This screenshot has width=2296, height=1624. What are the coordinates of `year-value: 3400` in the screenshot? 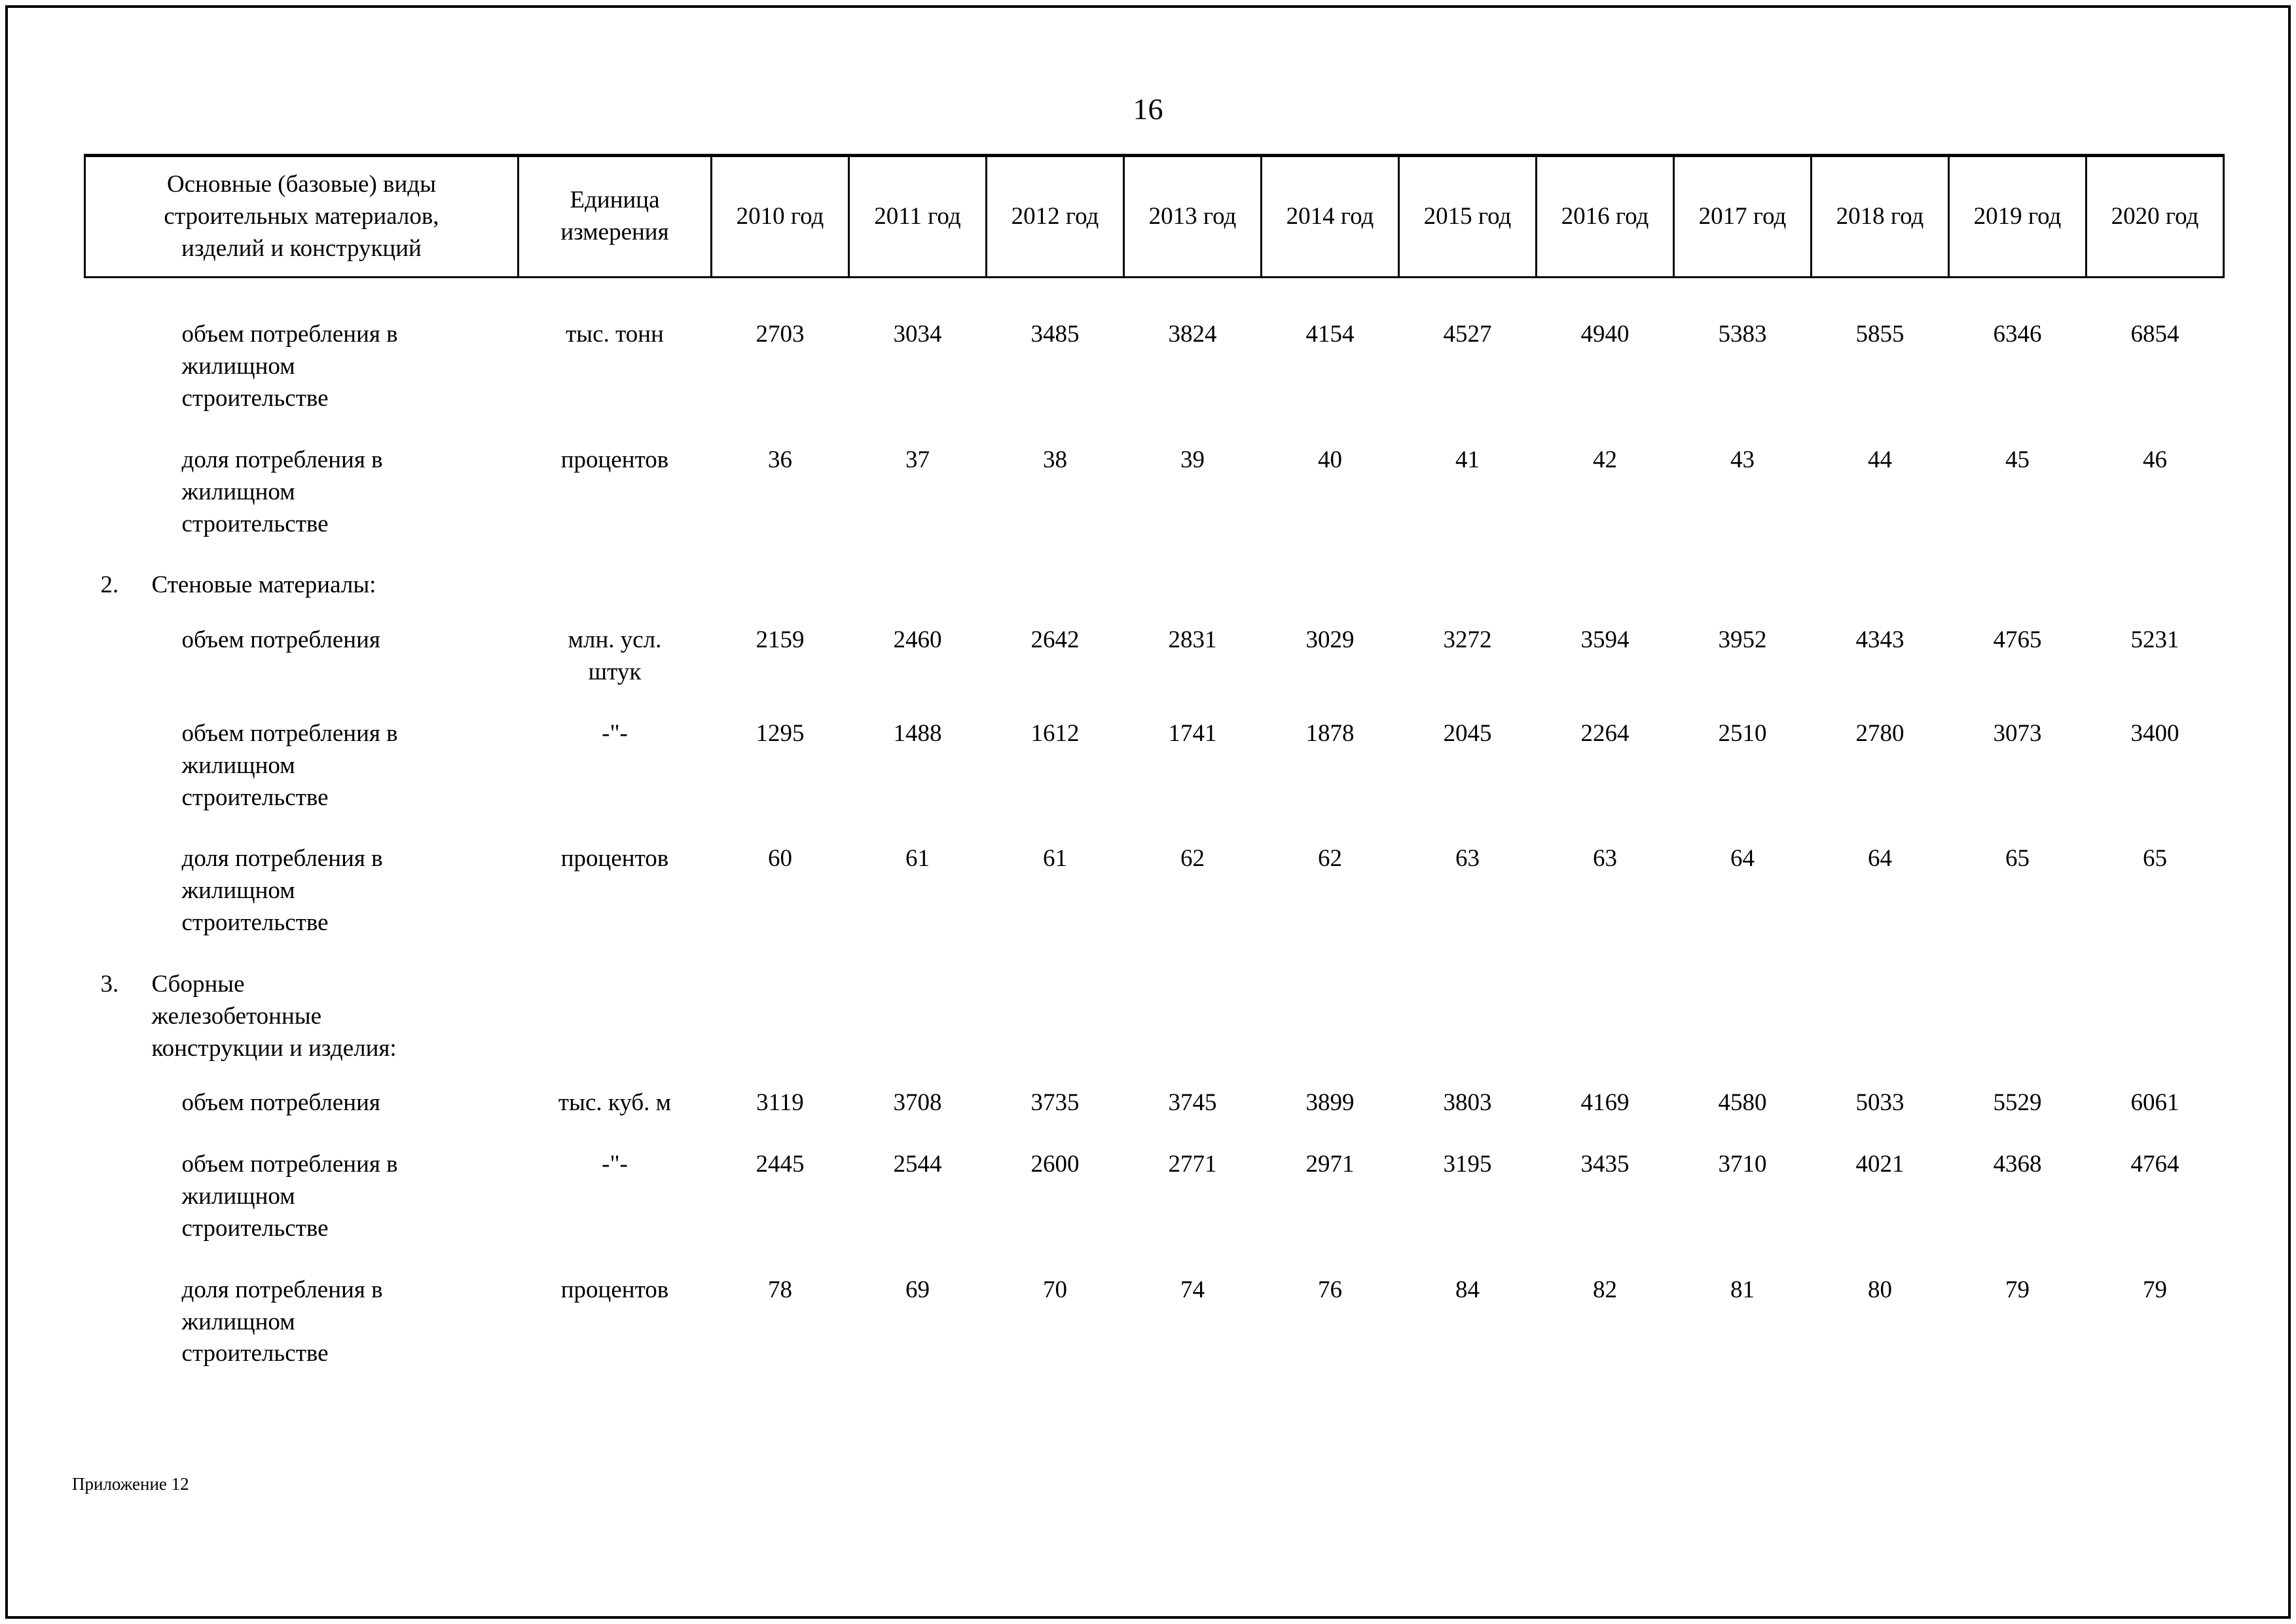 It's located at (2154, 733).